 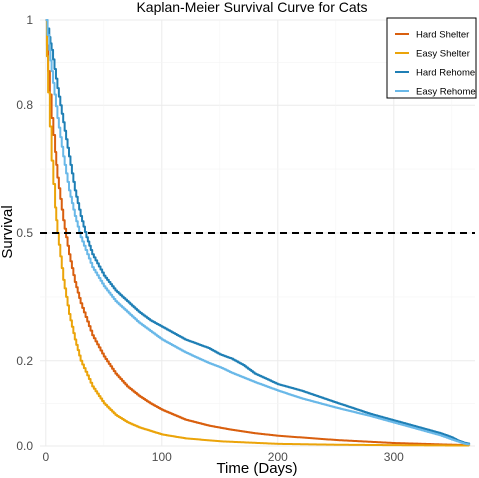 What do you see at coordinates (442, 35) in the screenshot?
I see `legend-label: Hard Shelter` at bounding box center [442, 35].